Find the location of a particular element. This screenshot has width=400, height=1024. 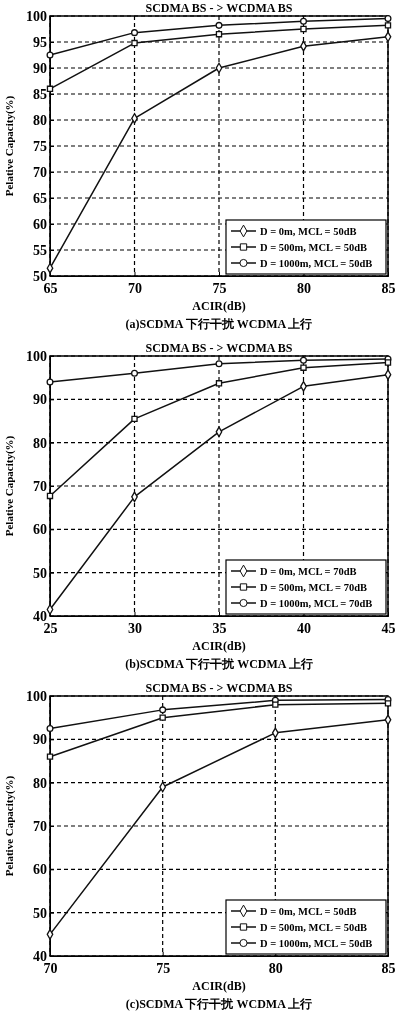

x-tick-label: 65 is located at coordinates (50, 288).